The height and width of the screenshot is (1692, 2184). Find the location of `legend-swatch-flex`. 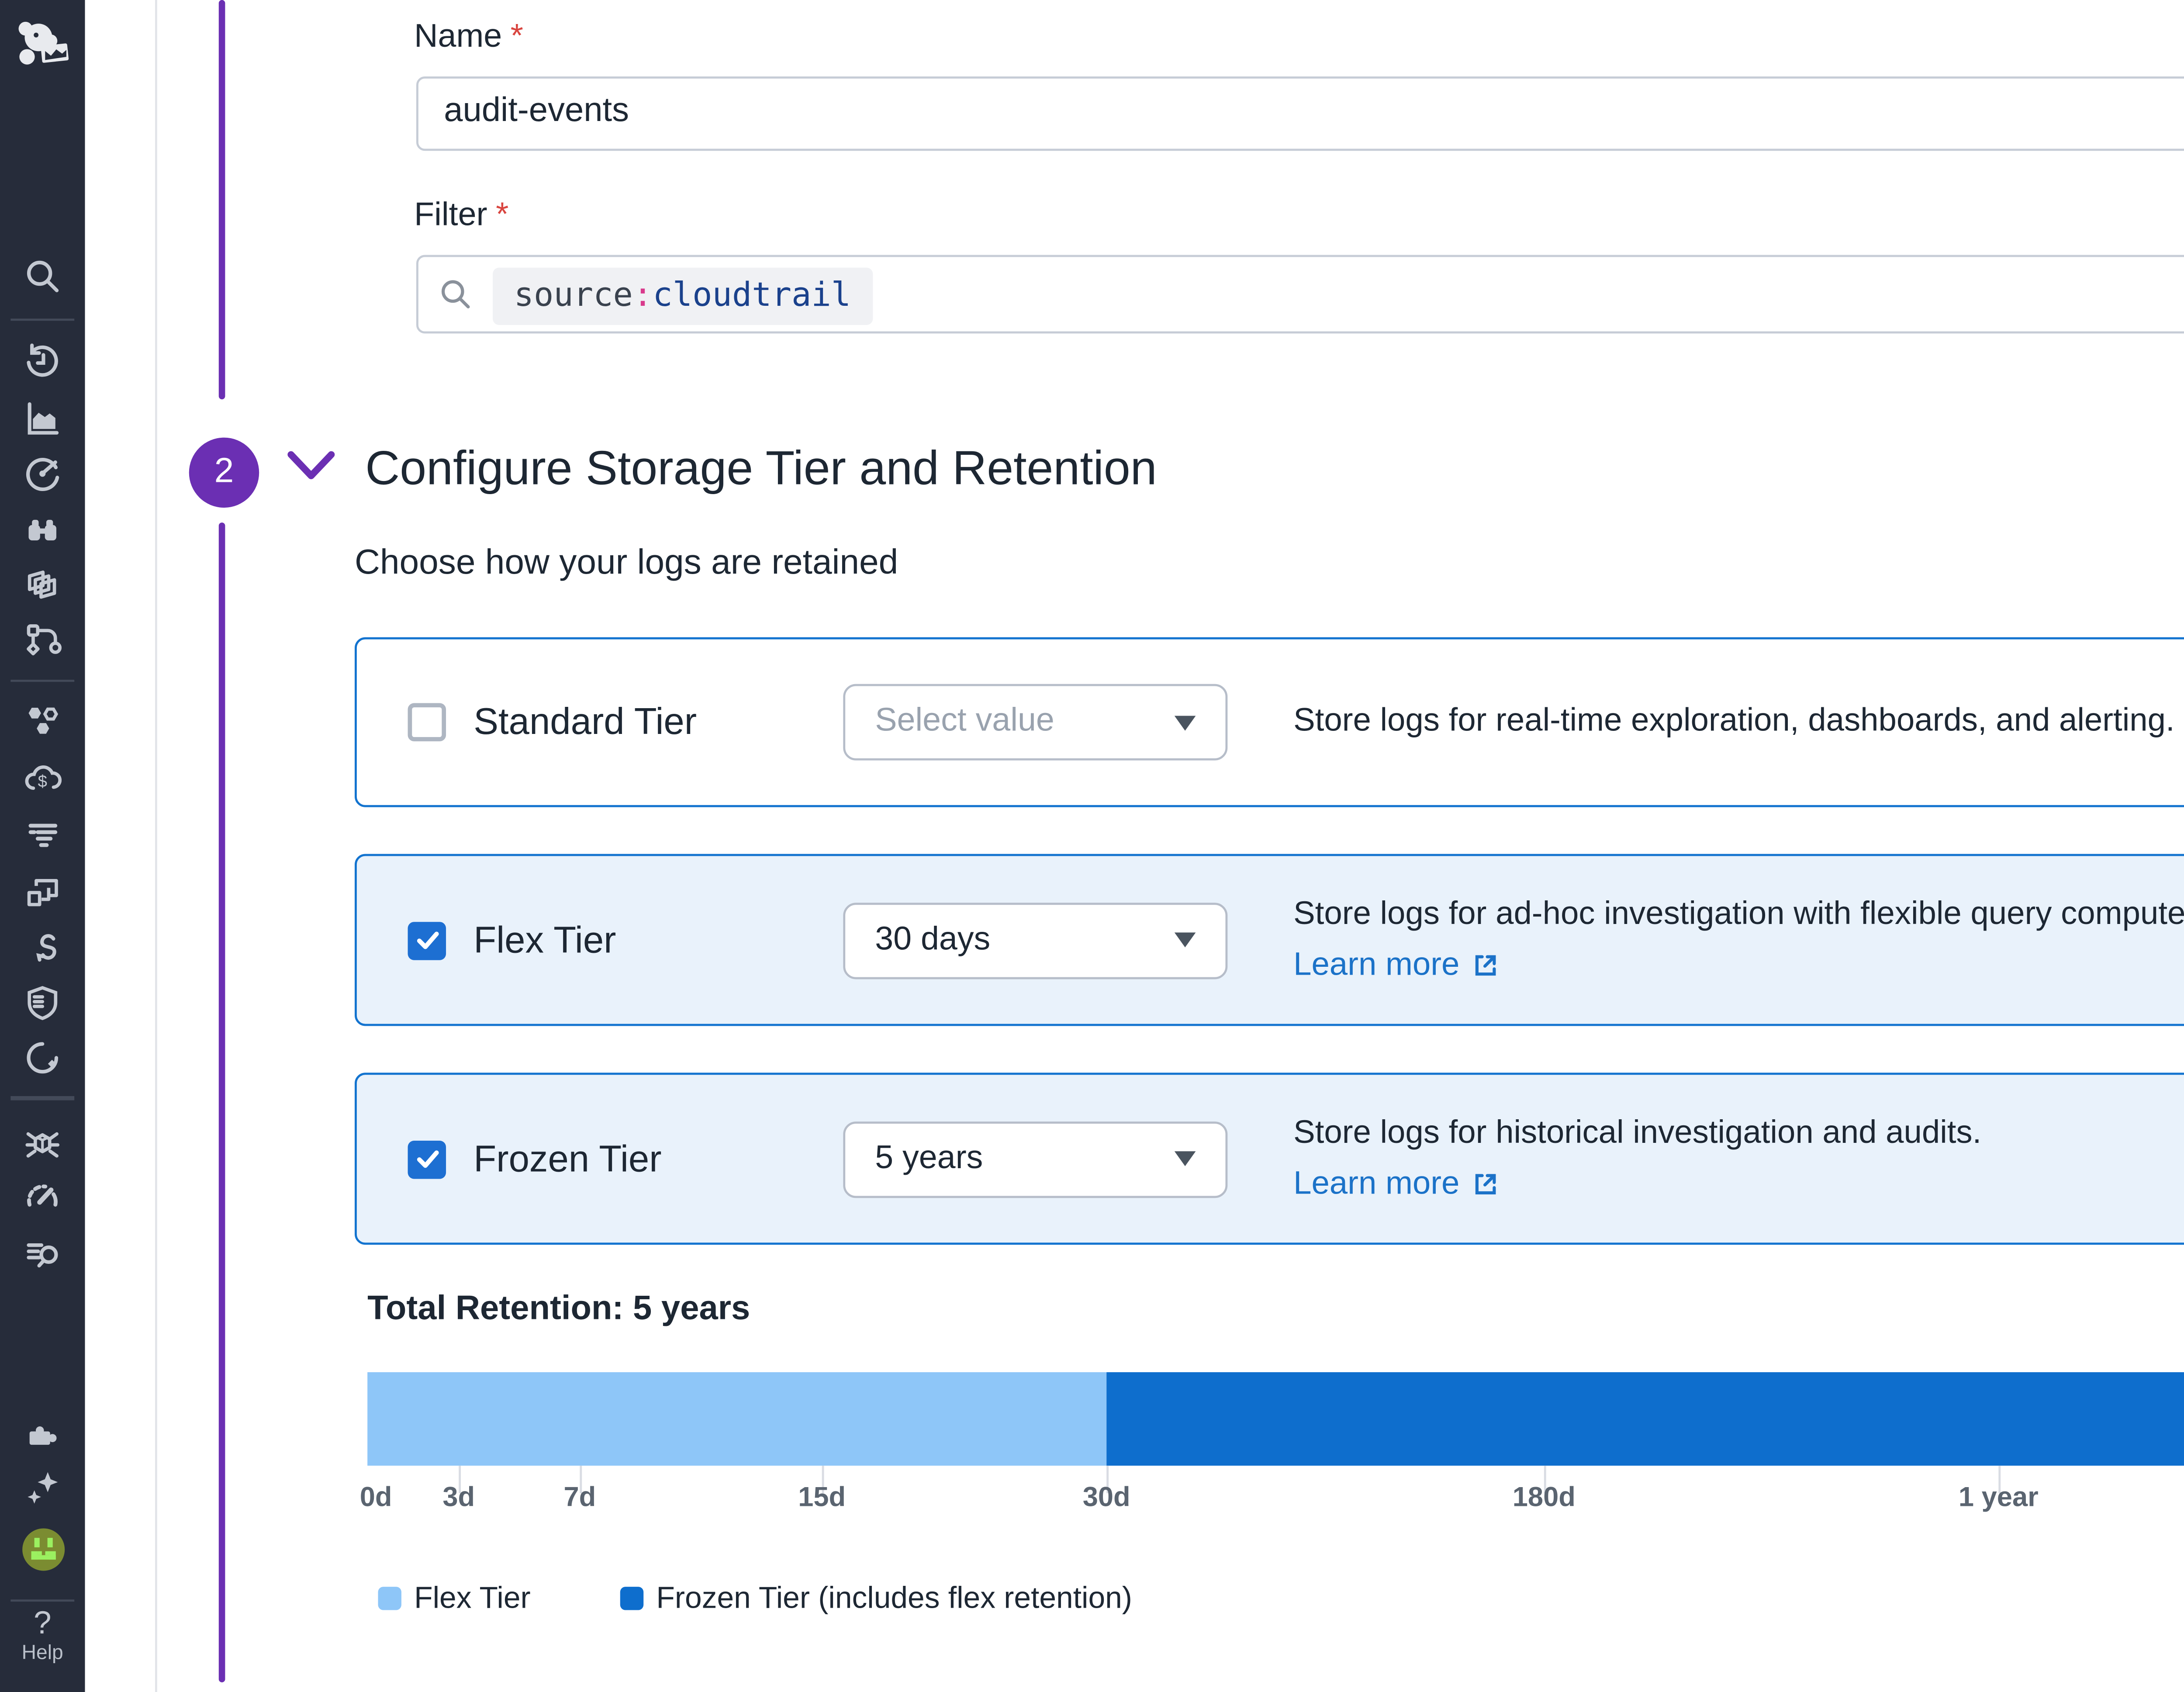

legend-swatch-flex is located at coordinates (389, 1597).